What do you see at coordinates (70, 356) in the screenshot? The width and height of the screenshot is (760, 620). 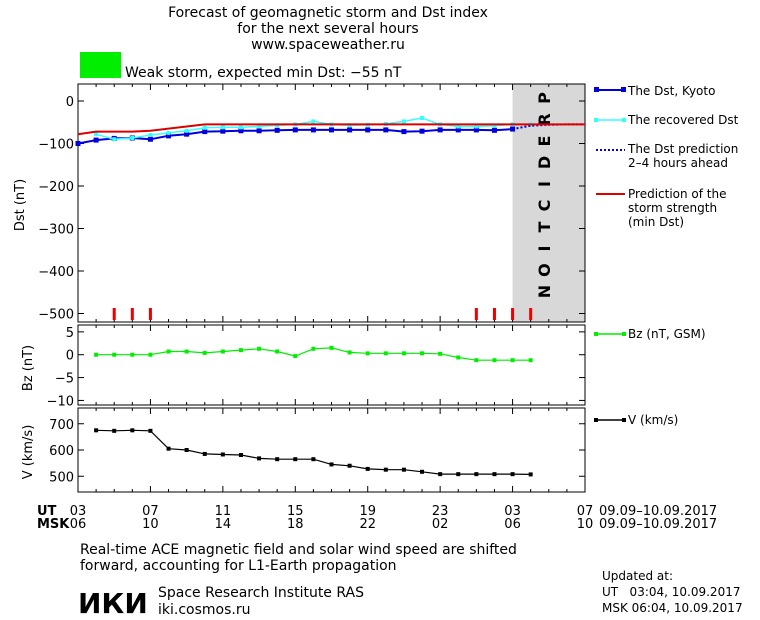 I see `bz-ytick-label: 0` at bounding box center [70, 356].